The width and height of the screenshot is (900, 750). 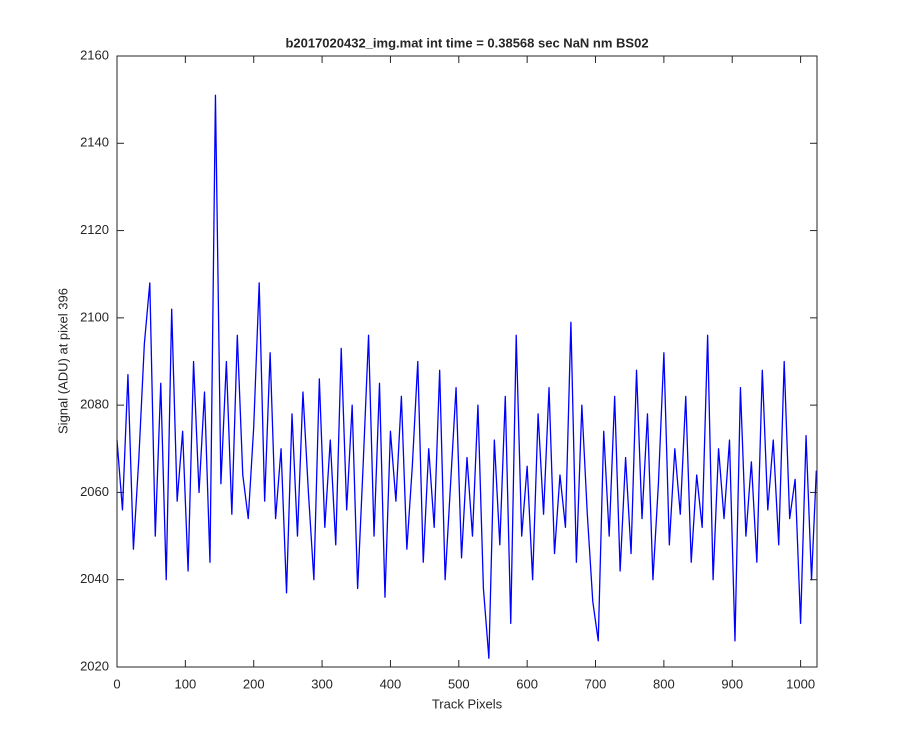 What do you see at coordinates (94, 142) in the screenshot?
I see `y-tick-label: 2140` at bounding box center [94, 142].